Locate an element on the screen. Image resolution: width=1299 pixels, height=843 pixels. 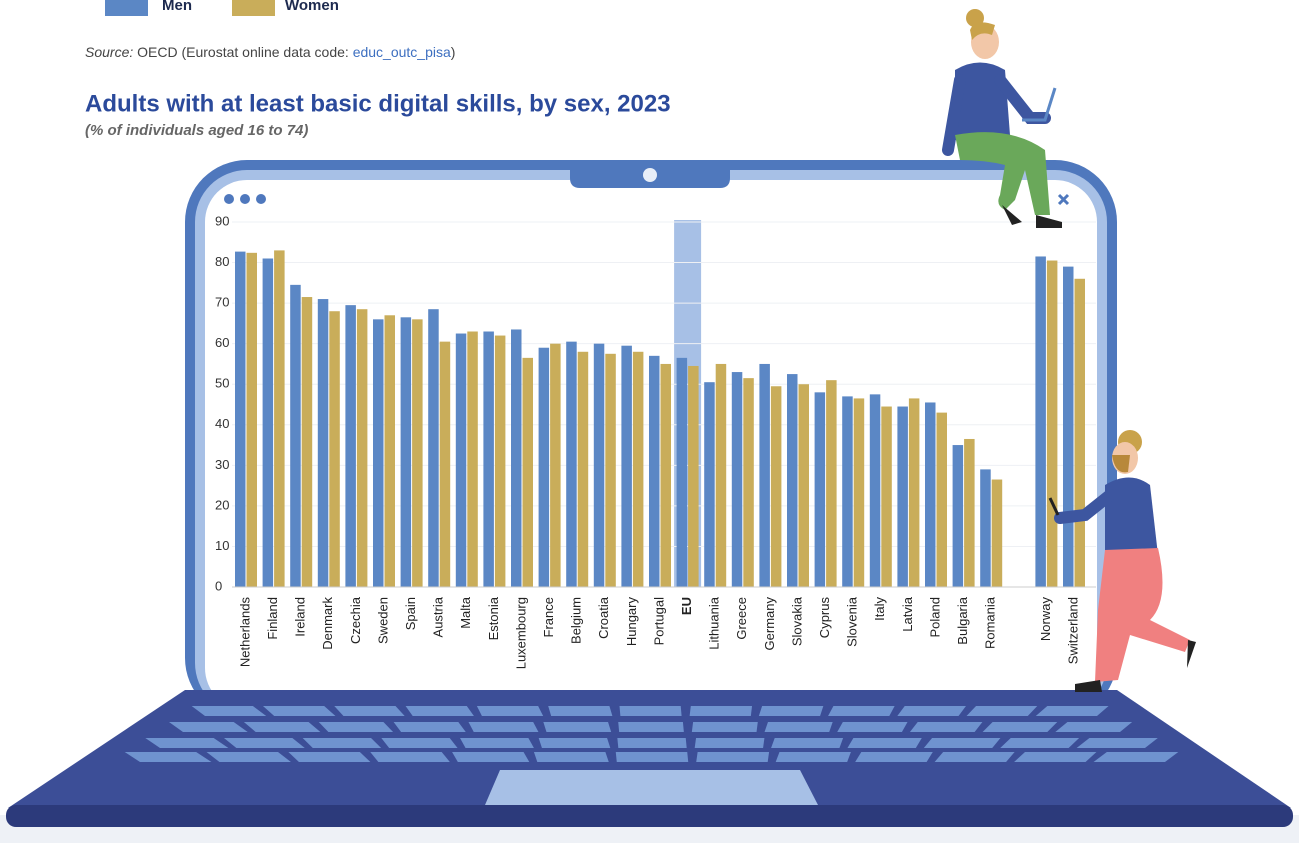
x-tick-label: Malta is located at coordinates (465, 612).